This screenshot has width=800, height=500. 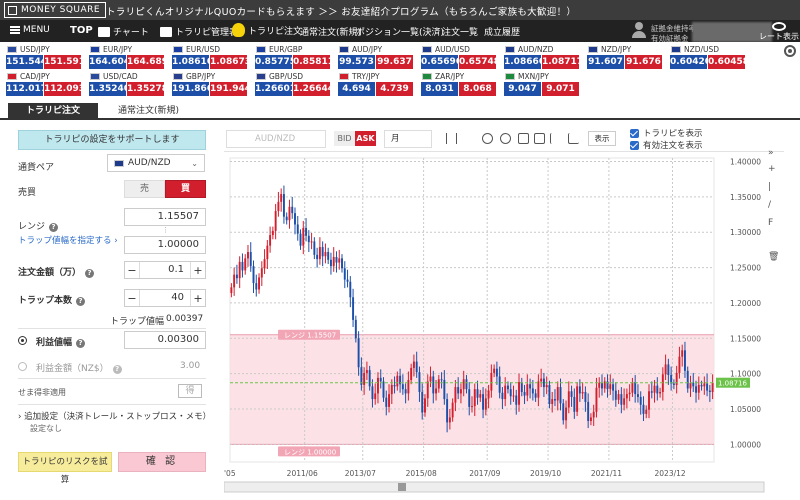 I want to click on hline-icon: |, so click(x=770, y=187).